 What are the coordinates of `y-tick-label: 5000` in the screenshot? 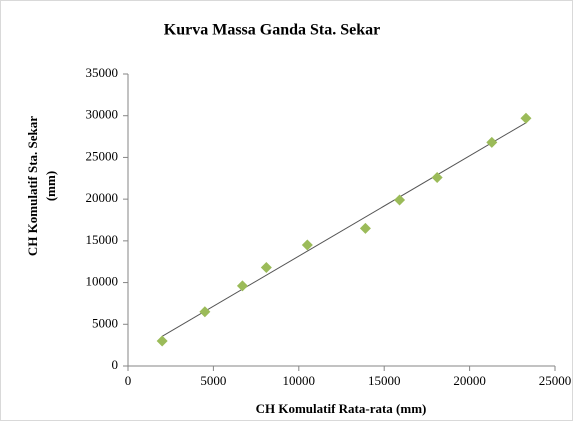 It's located at (105, 322).